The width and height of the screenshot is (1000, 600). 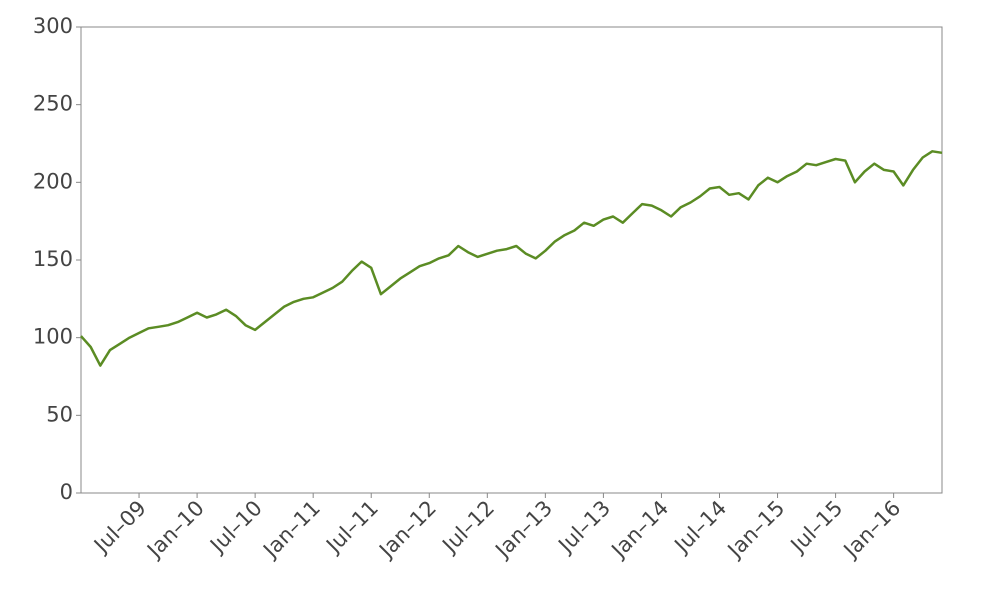 What do you see at coordinates (175, 530) in the screenshot?
I see `x-tick-label: Jan–10` at bounding box center [175, 530].